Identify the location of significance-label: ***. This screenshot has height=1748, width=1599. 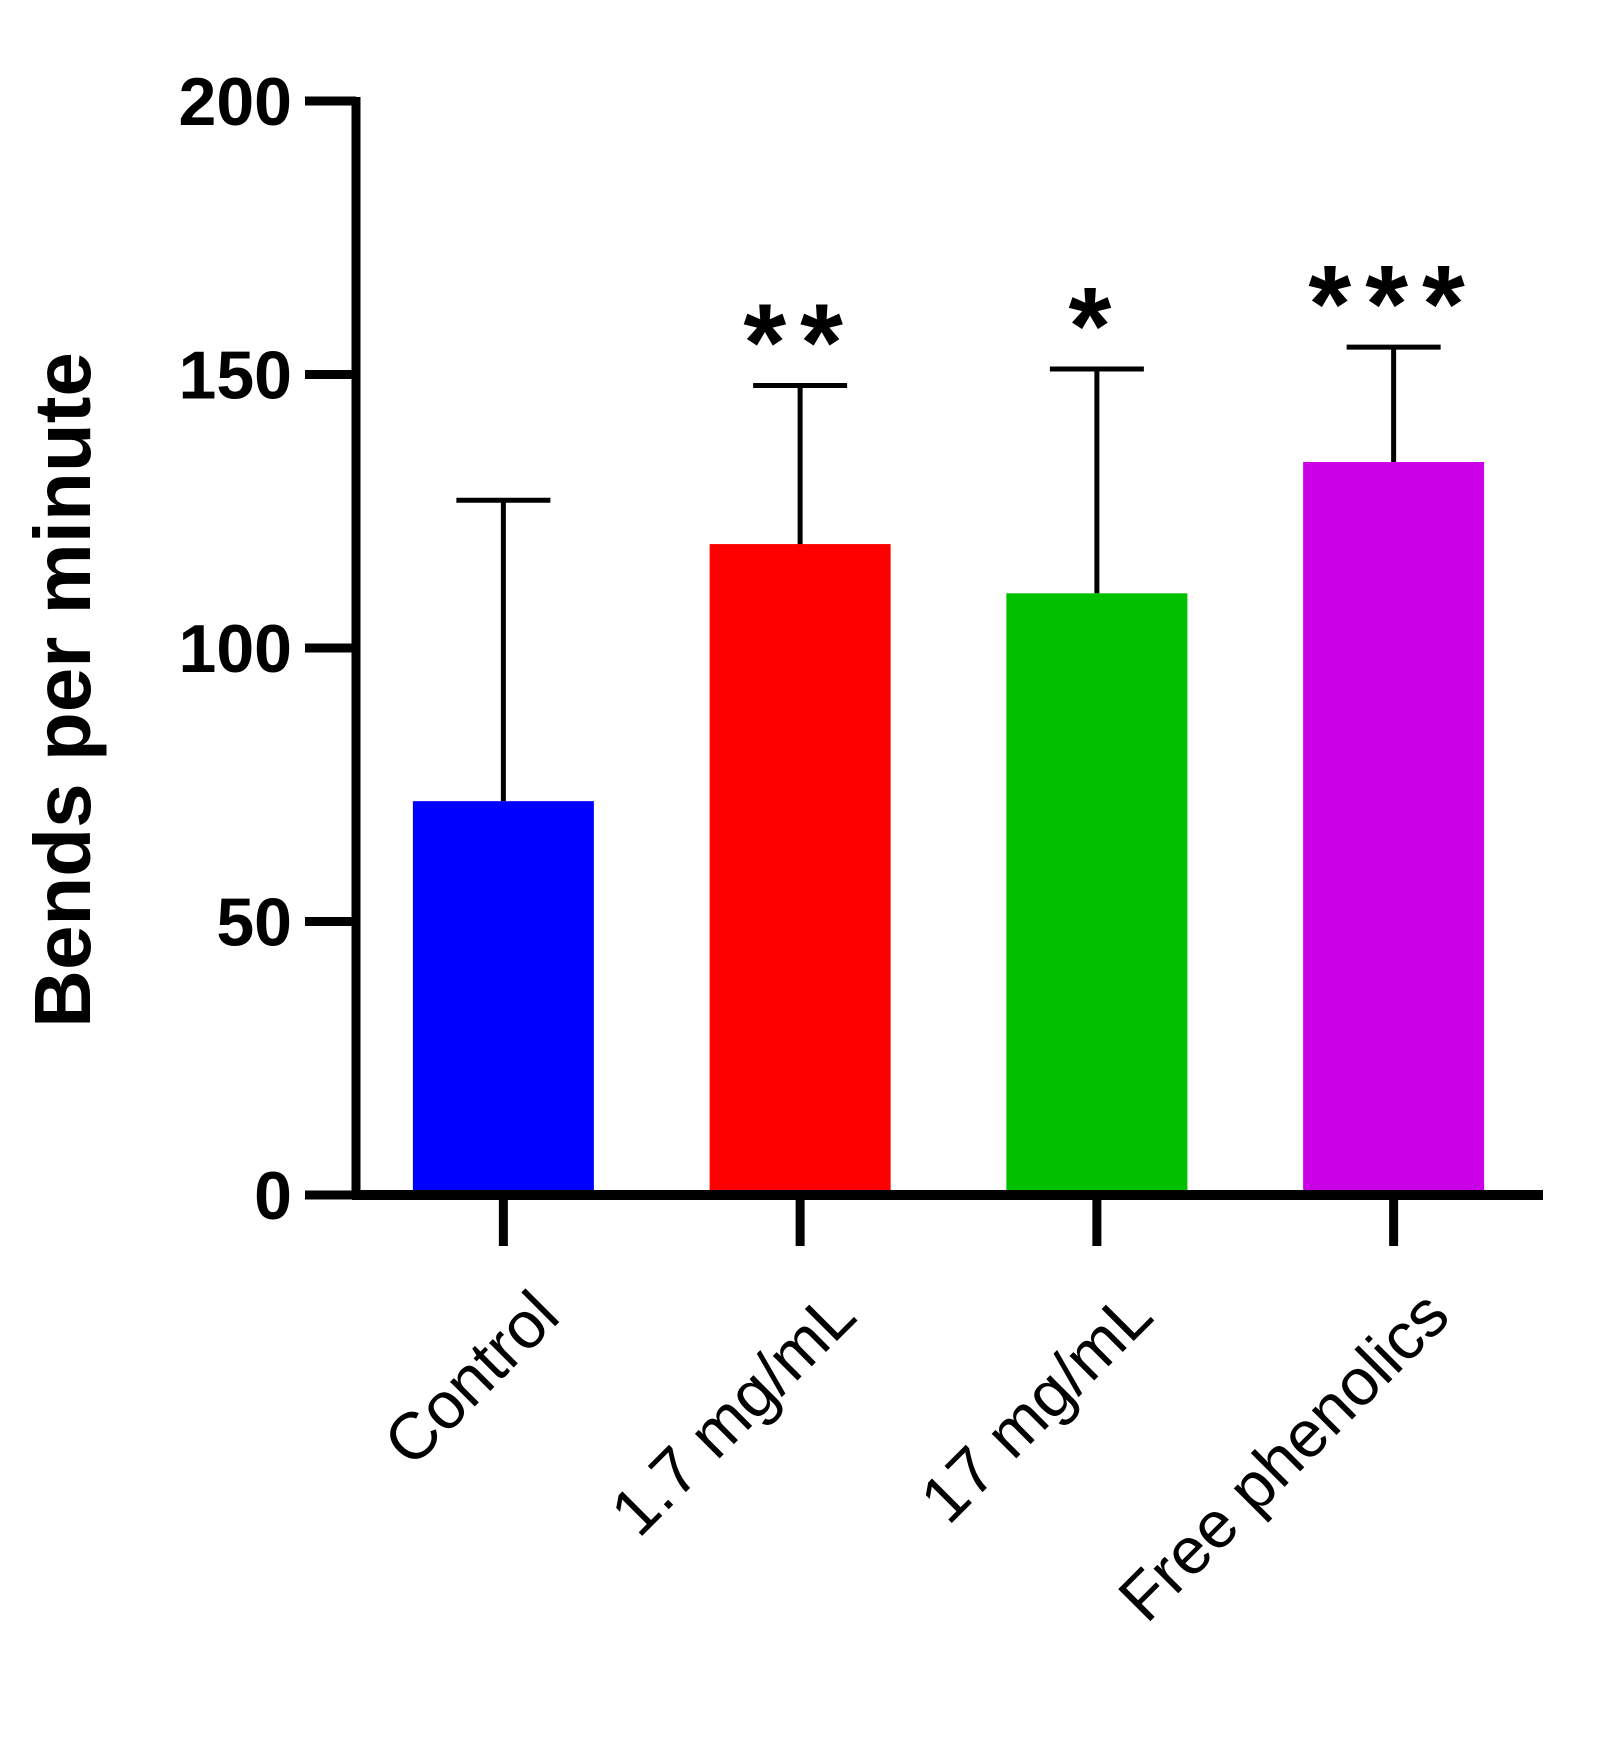
(1393, 304).